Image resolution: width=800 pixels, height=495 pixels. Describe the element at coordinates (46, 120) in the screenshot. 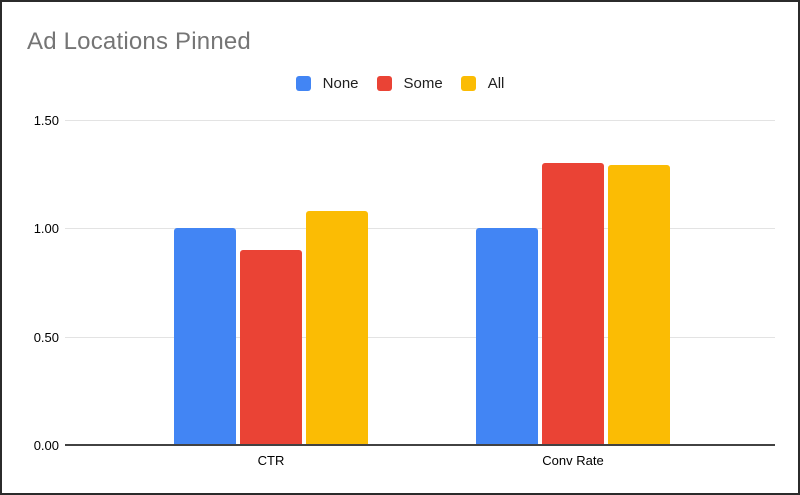

I see `y-axis-tick-label: 1.50` at that location.